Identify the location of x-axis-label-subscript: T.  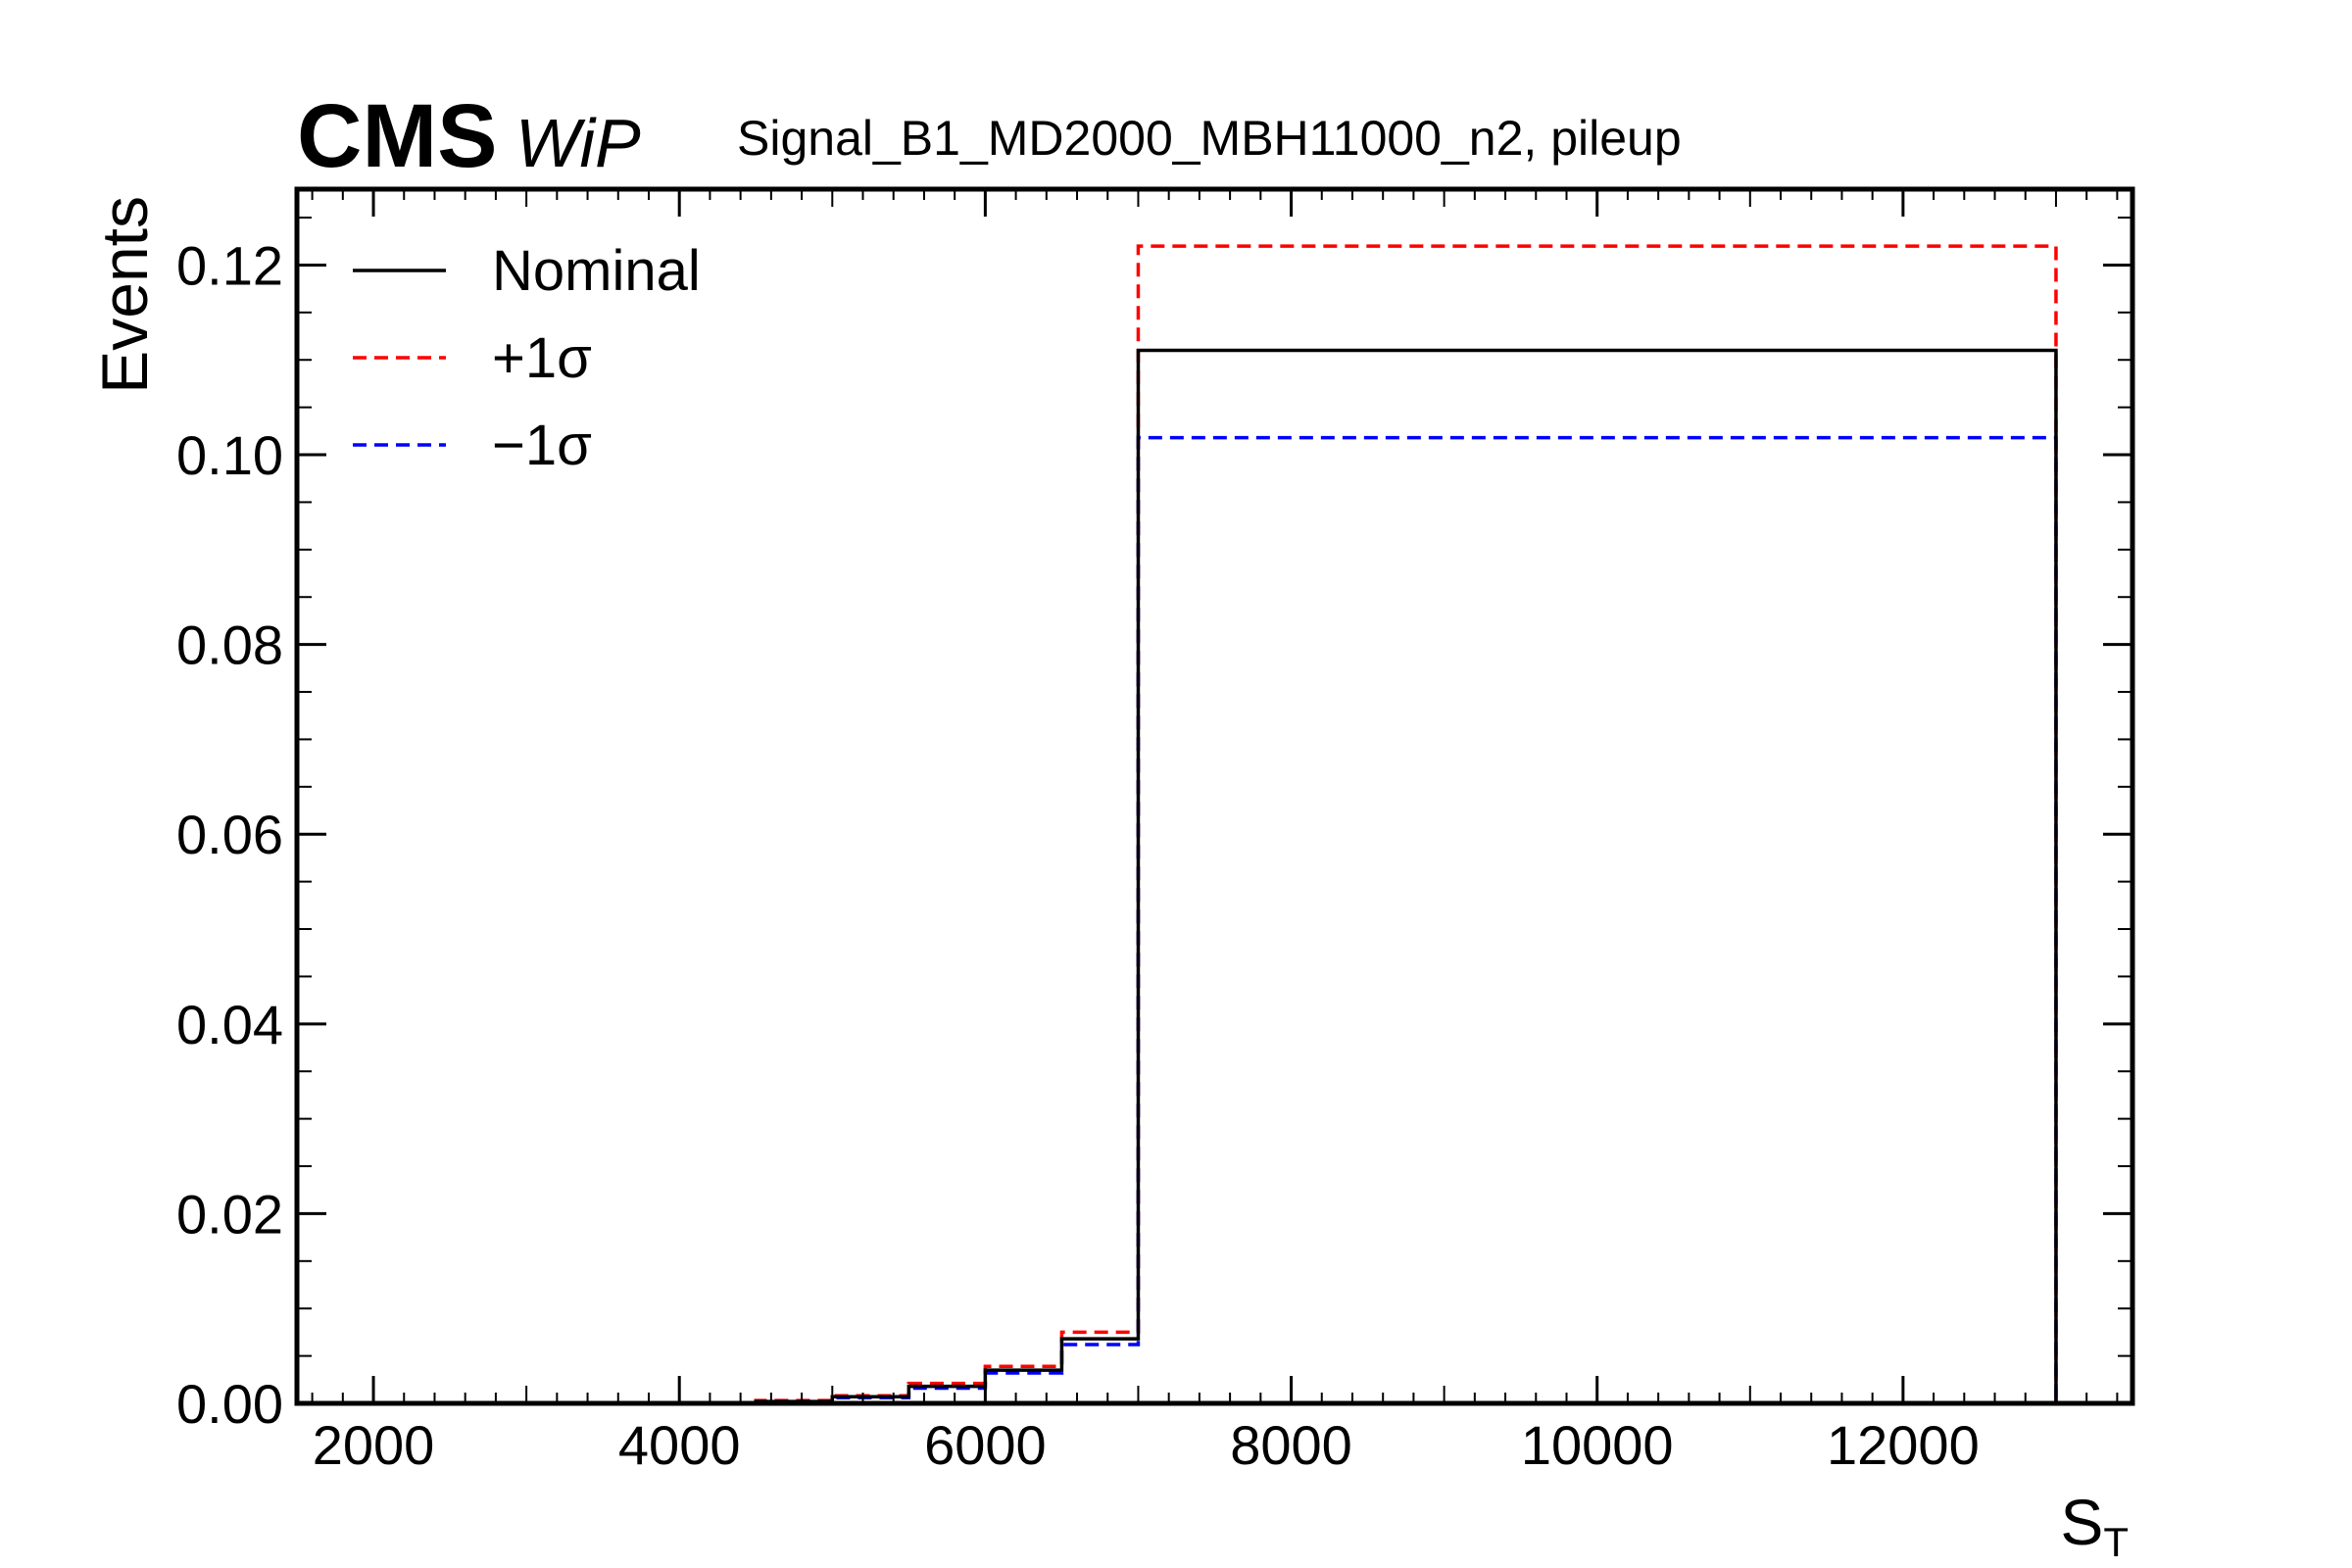
(2116, 1542).